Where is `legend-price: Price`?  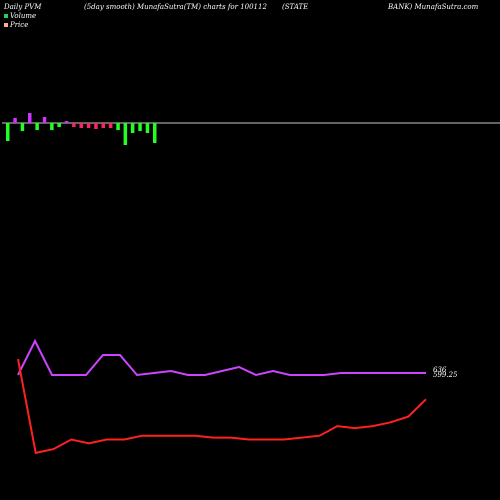 legend-price: Price is located at coordinates (16, 25).